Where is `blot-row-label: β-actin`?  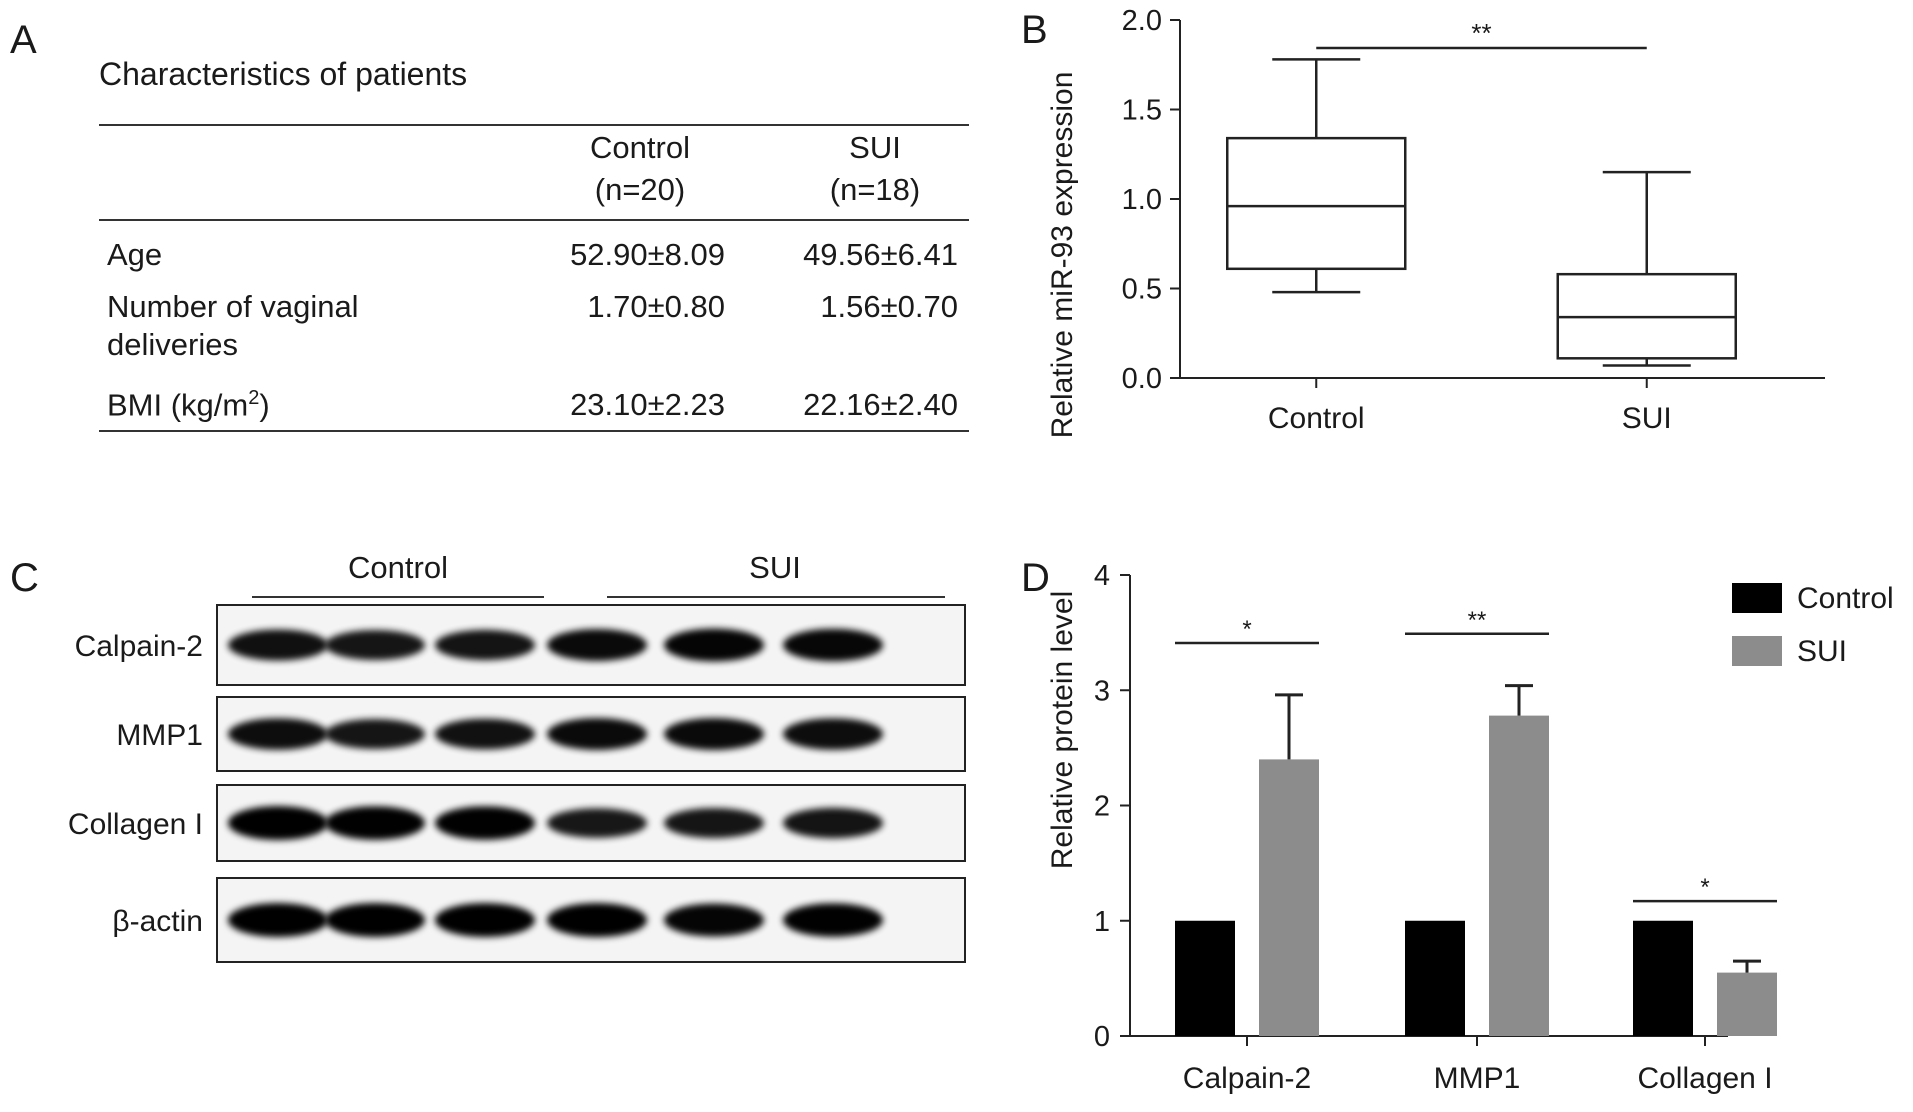
blot-row-label: β-actin is located at coordinates (157, 921).